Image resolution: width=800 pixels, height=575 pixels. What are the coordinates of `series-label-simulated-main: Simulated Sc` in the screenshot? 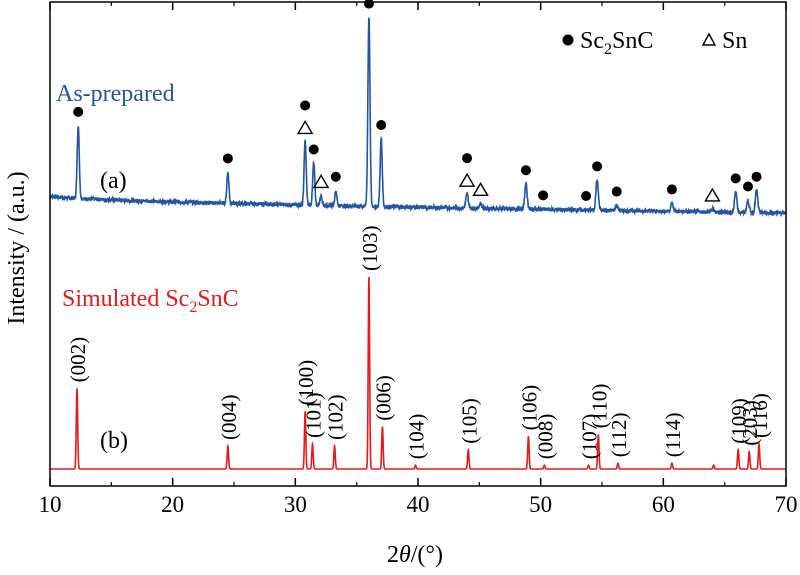 It's located at (125, 299).